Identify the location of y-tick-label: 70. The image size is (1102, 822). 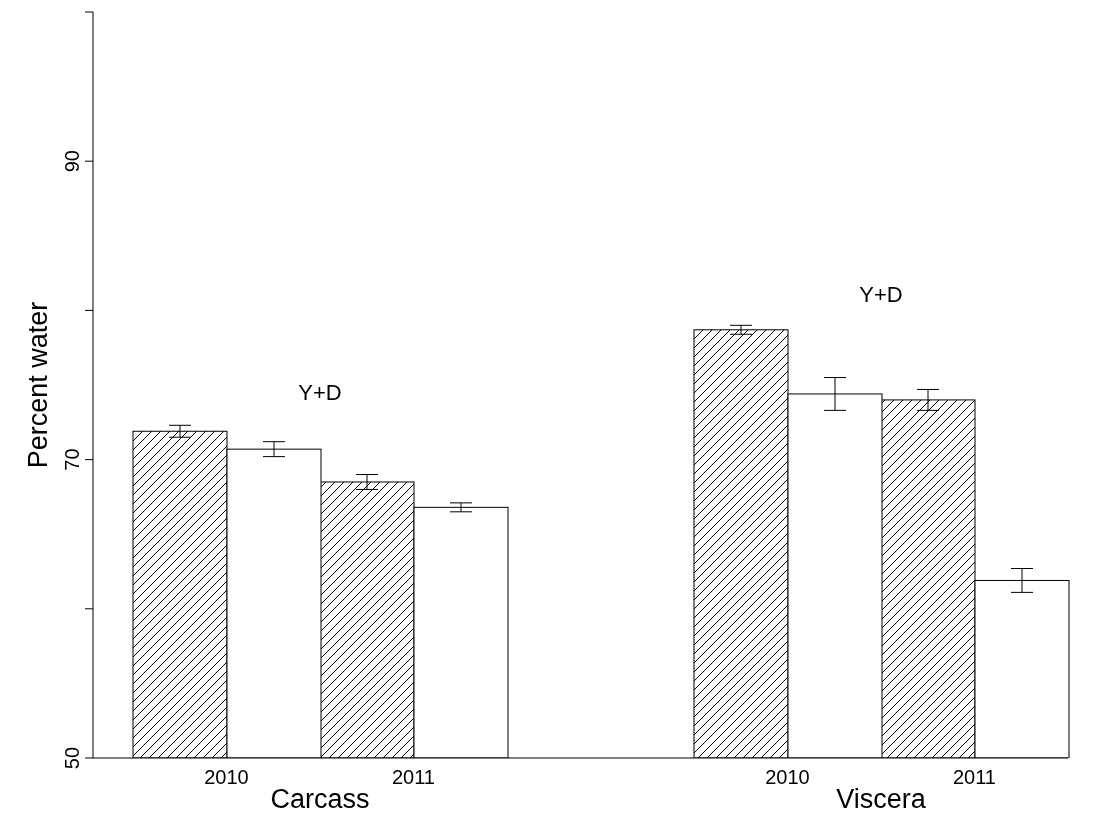
(72, 459).